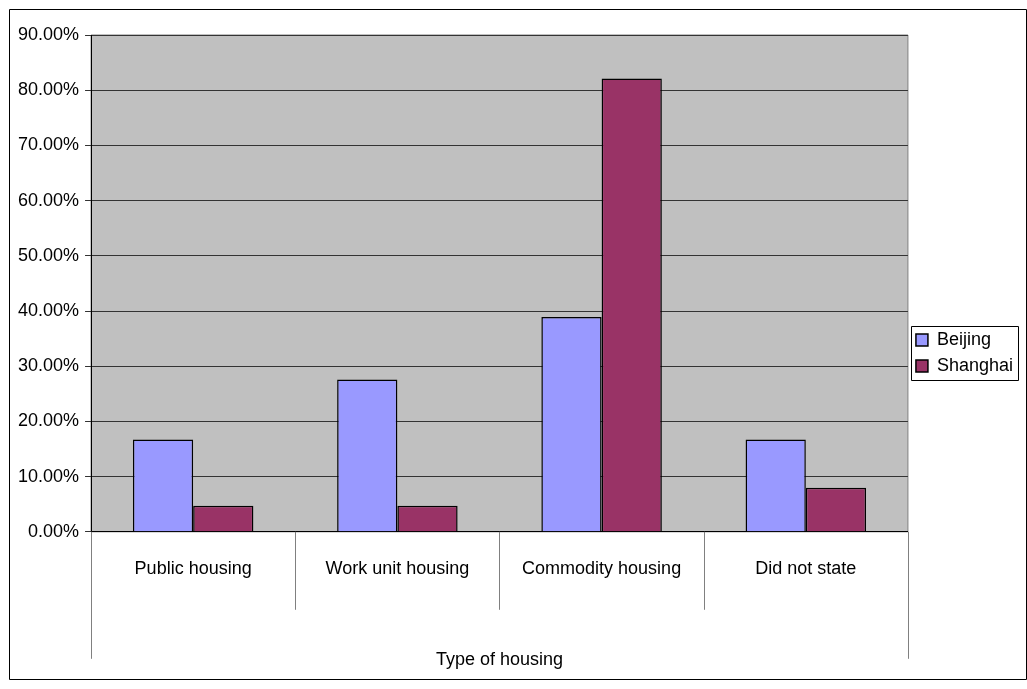  Describe the element at coordinates (48, 144) in the screenshot. I see `y-tick-label: 70.00%` at that location.